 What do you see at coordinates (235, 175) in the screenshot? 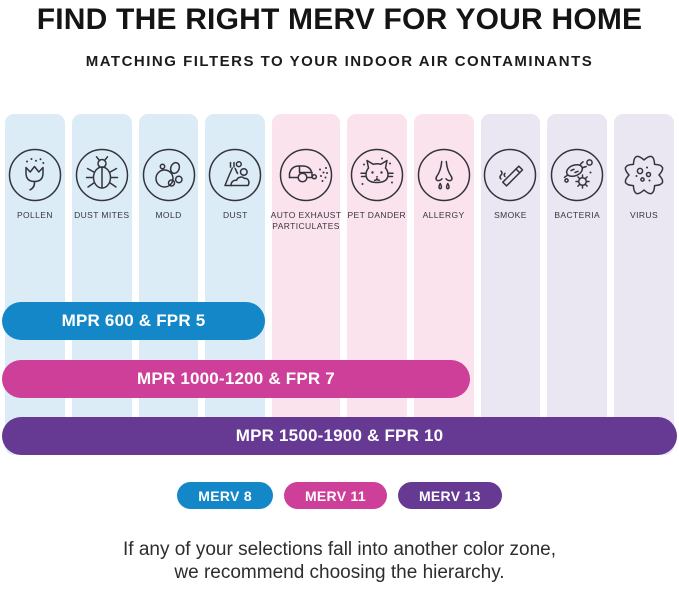
I see `dust-icon` at bounding box center [235, 175].